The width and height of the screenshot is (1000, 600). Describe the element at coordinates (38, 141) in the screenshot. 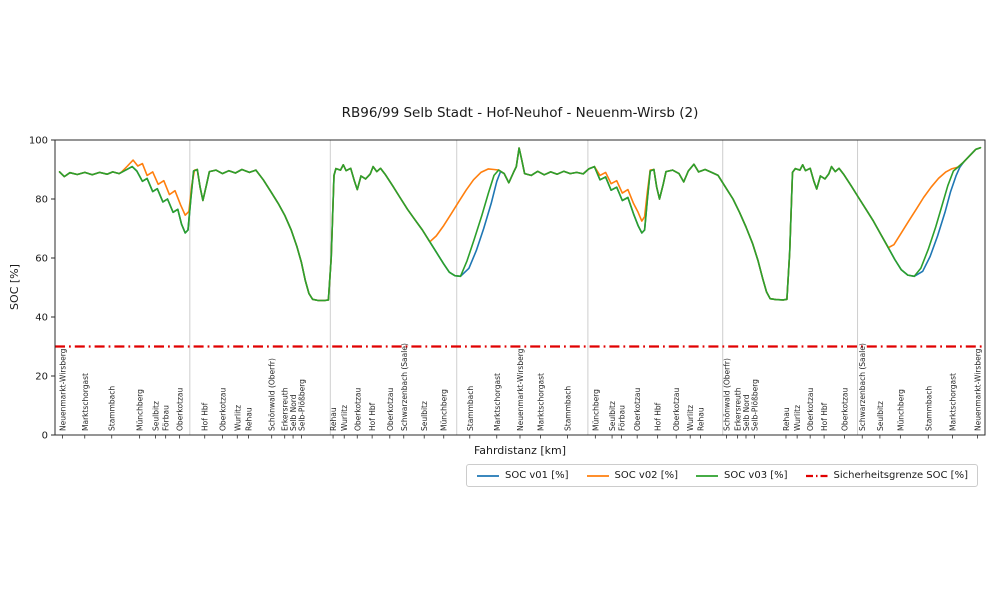

I see `y-tick-label: 100` at that location.